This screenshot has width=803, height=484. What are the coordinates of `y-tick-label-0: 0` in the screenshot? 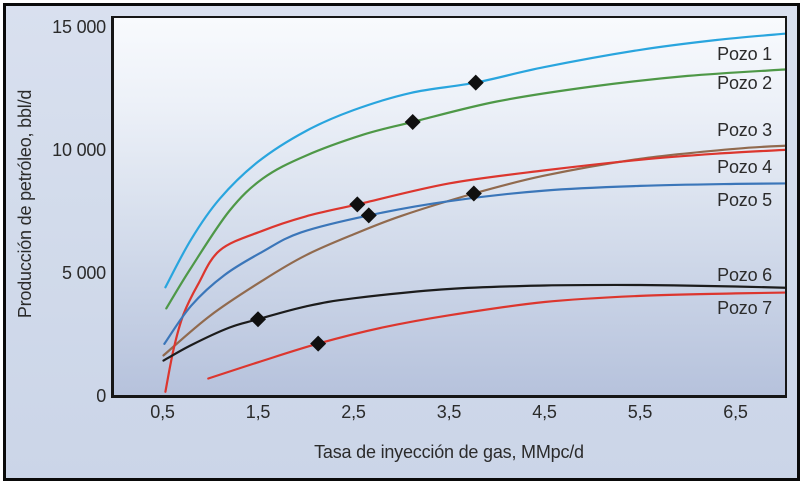 It's located at (101, 395).